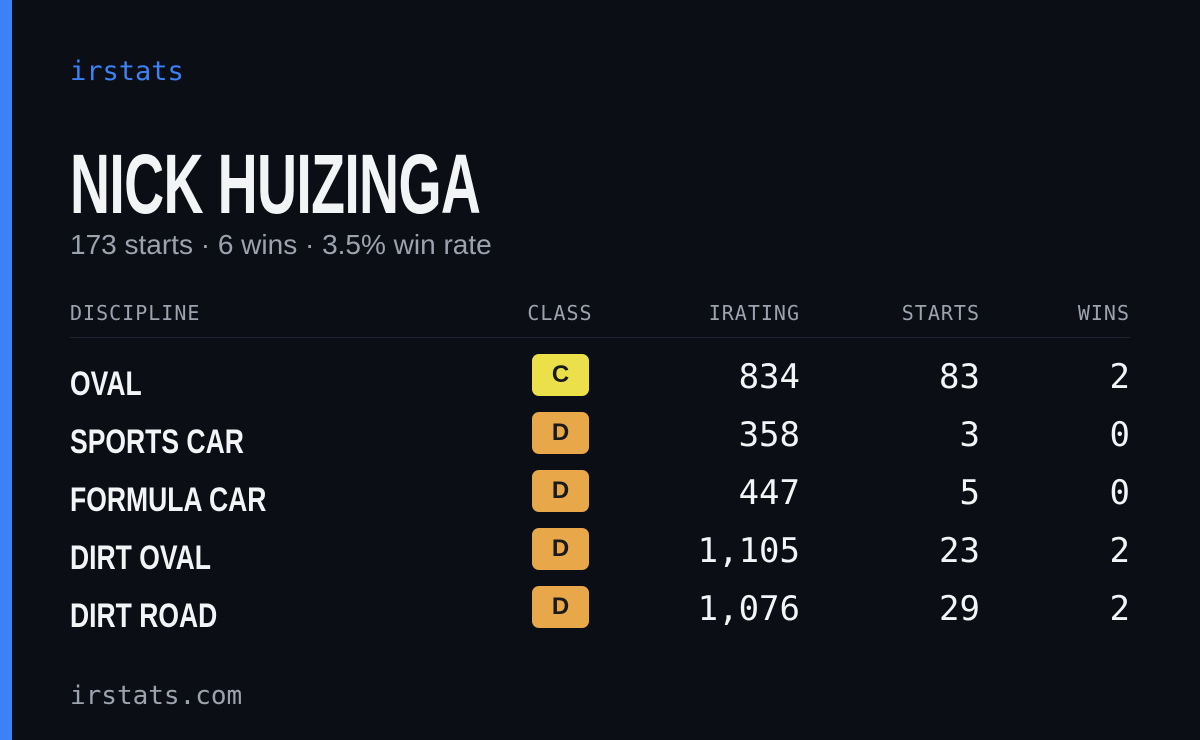  What do you see at coordinates (275, 184) in the screenshot?
I see `driver-name: NICK HUIZINGA` at bounding box center [275, 184].